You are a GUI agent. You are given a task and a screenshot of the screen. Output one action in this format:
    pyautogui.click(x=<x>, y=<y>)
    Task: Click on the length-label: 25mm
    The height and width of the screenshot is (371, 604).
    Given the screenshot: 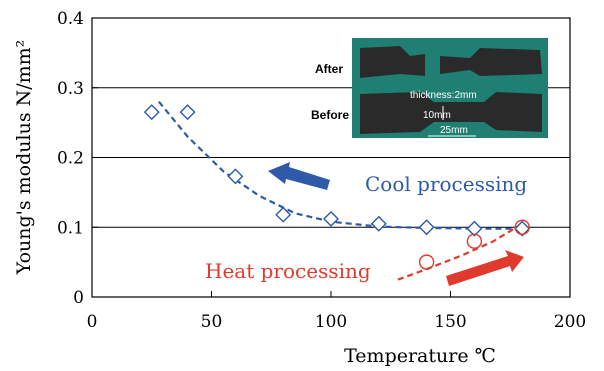 What is the action you would take?
    pyautogui.click(x=454, y=130)
    